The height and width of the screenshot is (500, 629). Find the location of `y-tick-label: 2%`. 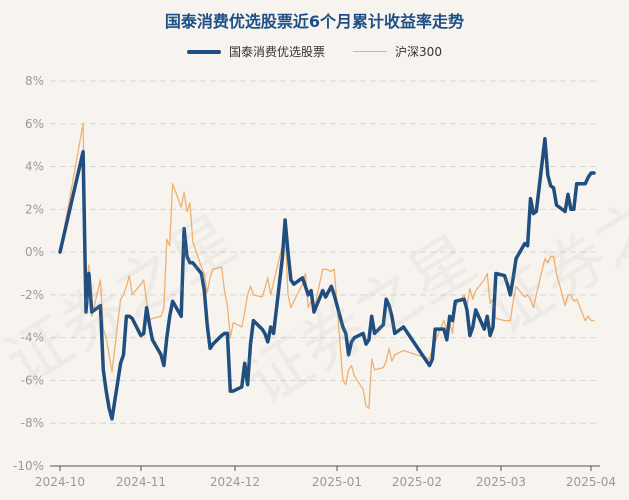

y-tick-label: 2% is located at coordinates (34, 209).